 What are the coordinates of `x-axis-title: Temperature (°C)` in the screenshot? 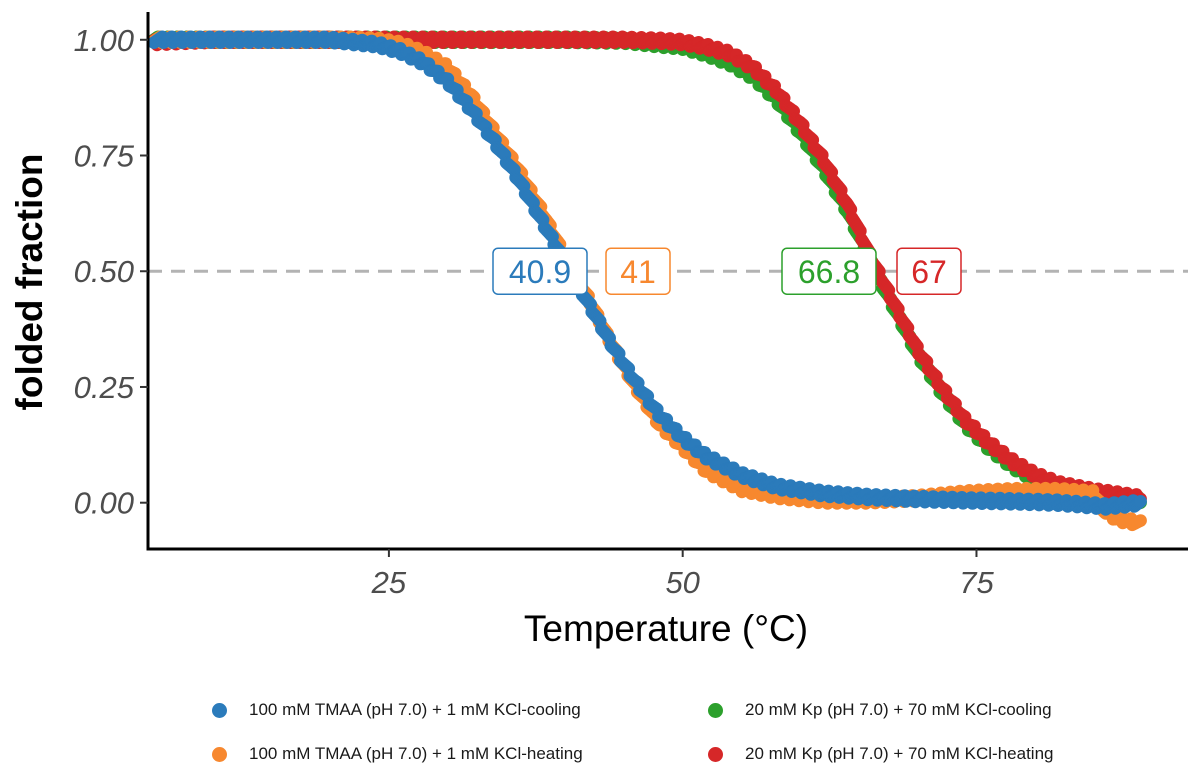 It's located at (666, 628).